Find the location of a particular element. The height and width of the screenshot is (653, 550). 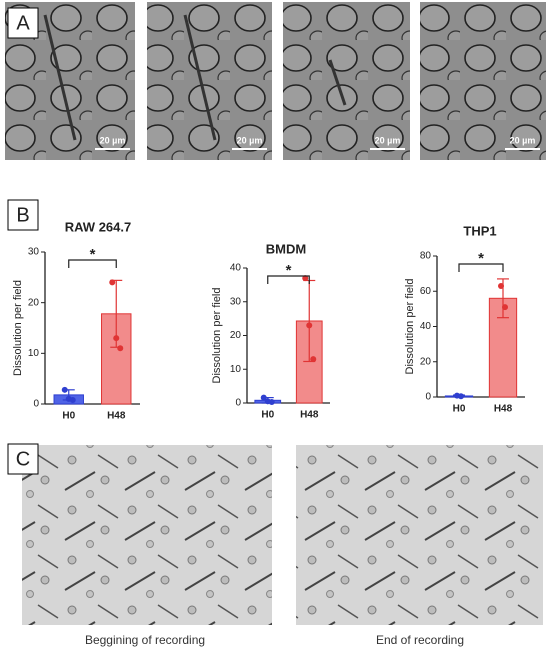

chart-title: THP1 is located at coordinates (479, 230).